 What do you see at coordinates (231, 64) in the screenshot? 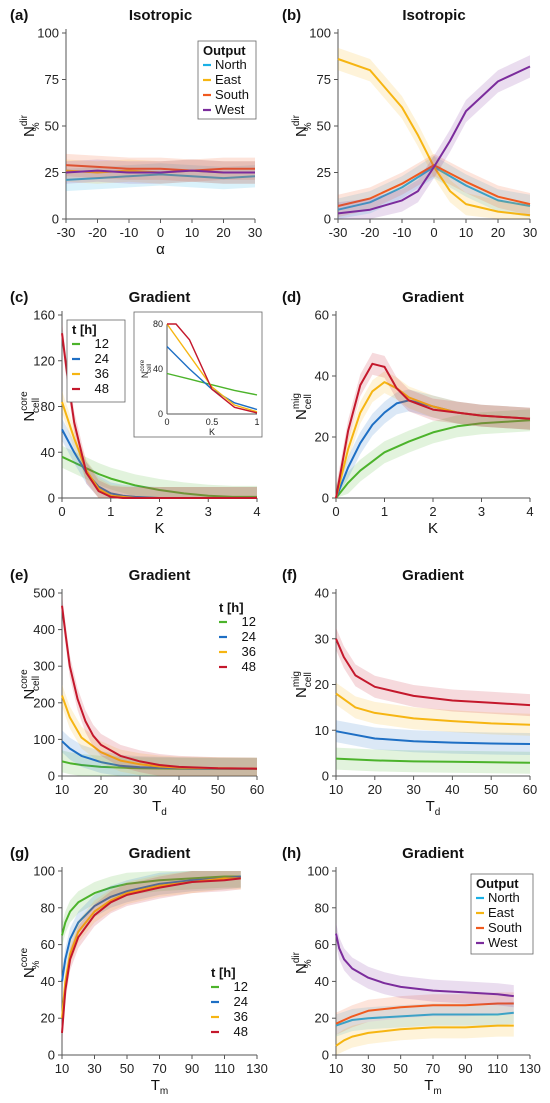
I see `legend-entry-North: North` at bounding box center [231, 64].